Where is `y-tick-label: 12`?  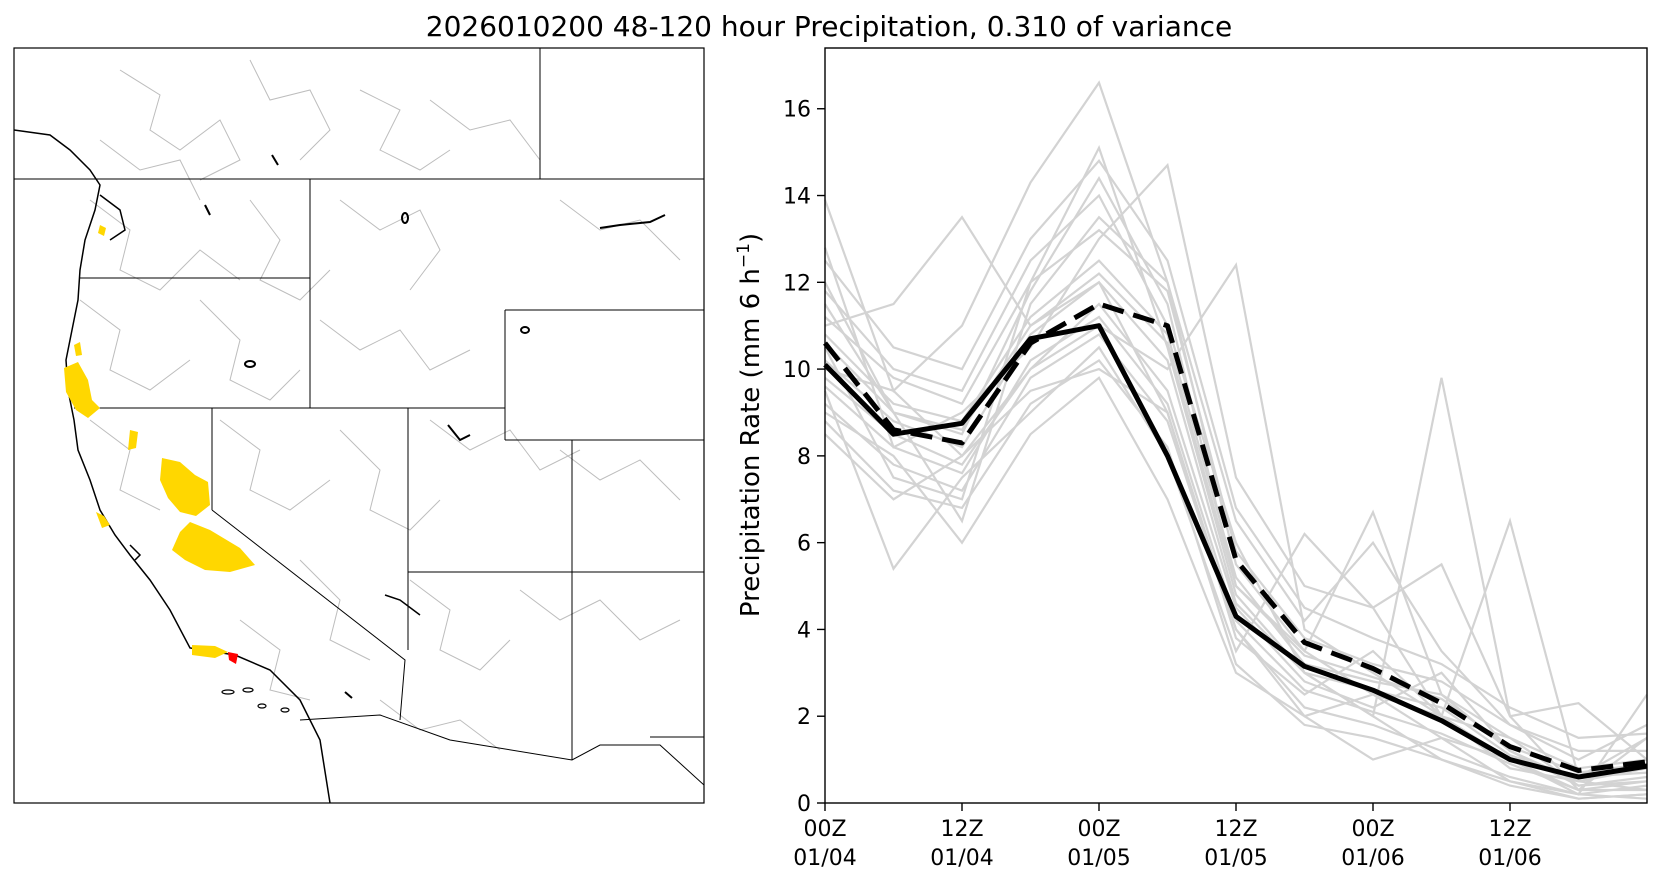 y-tick-label: 12 is located at coordinates (797, 283).